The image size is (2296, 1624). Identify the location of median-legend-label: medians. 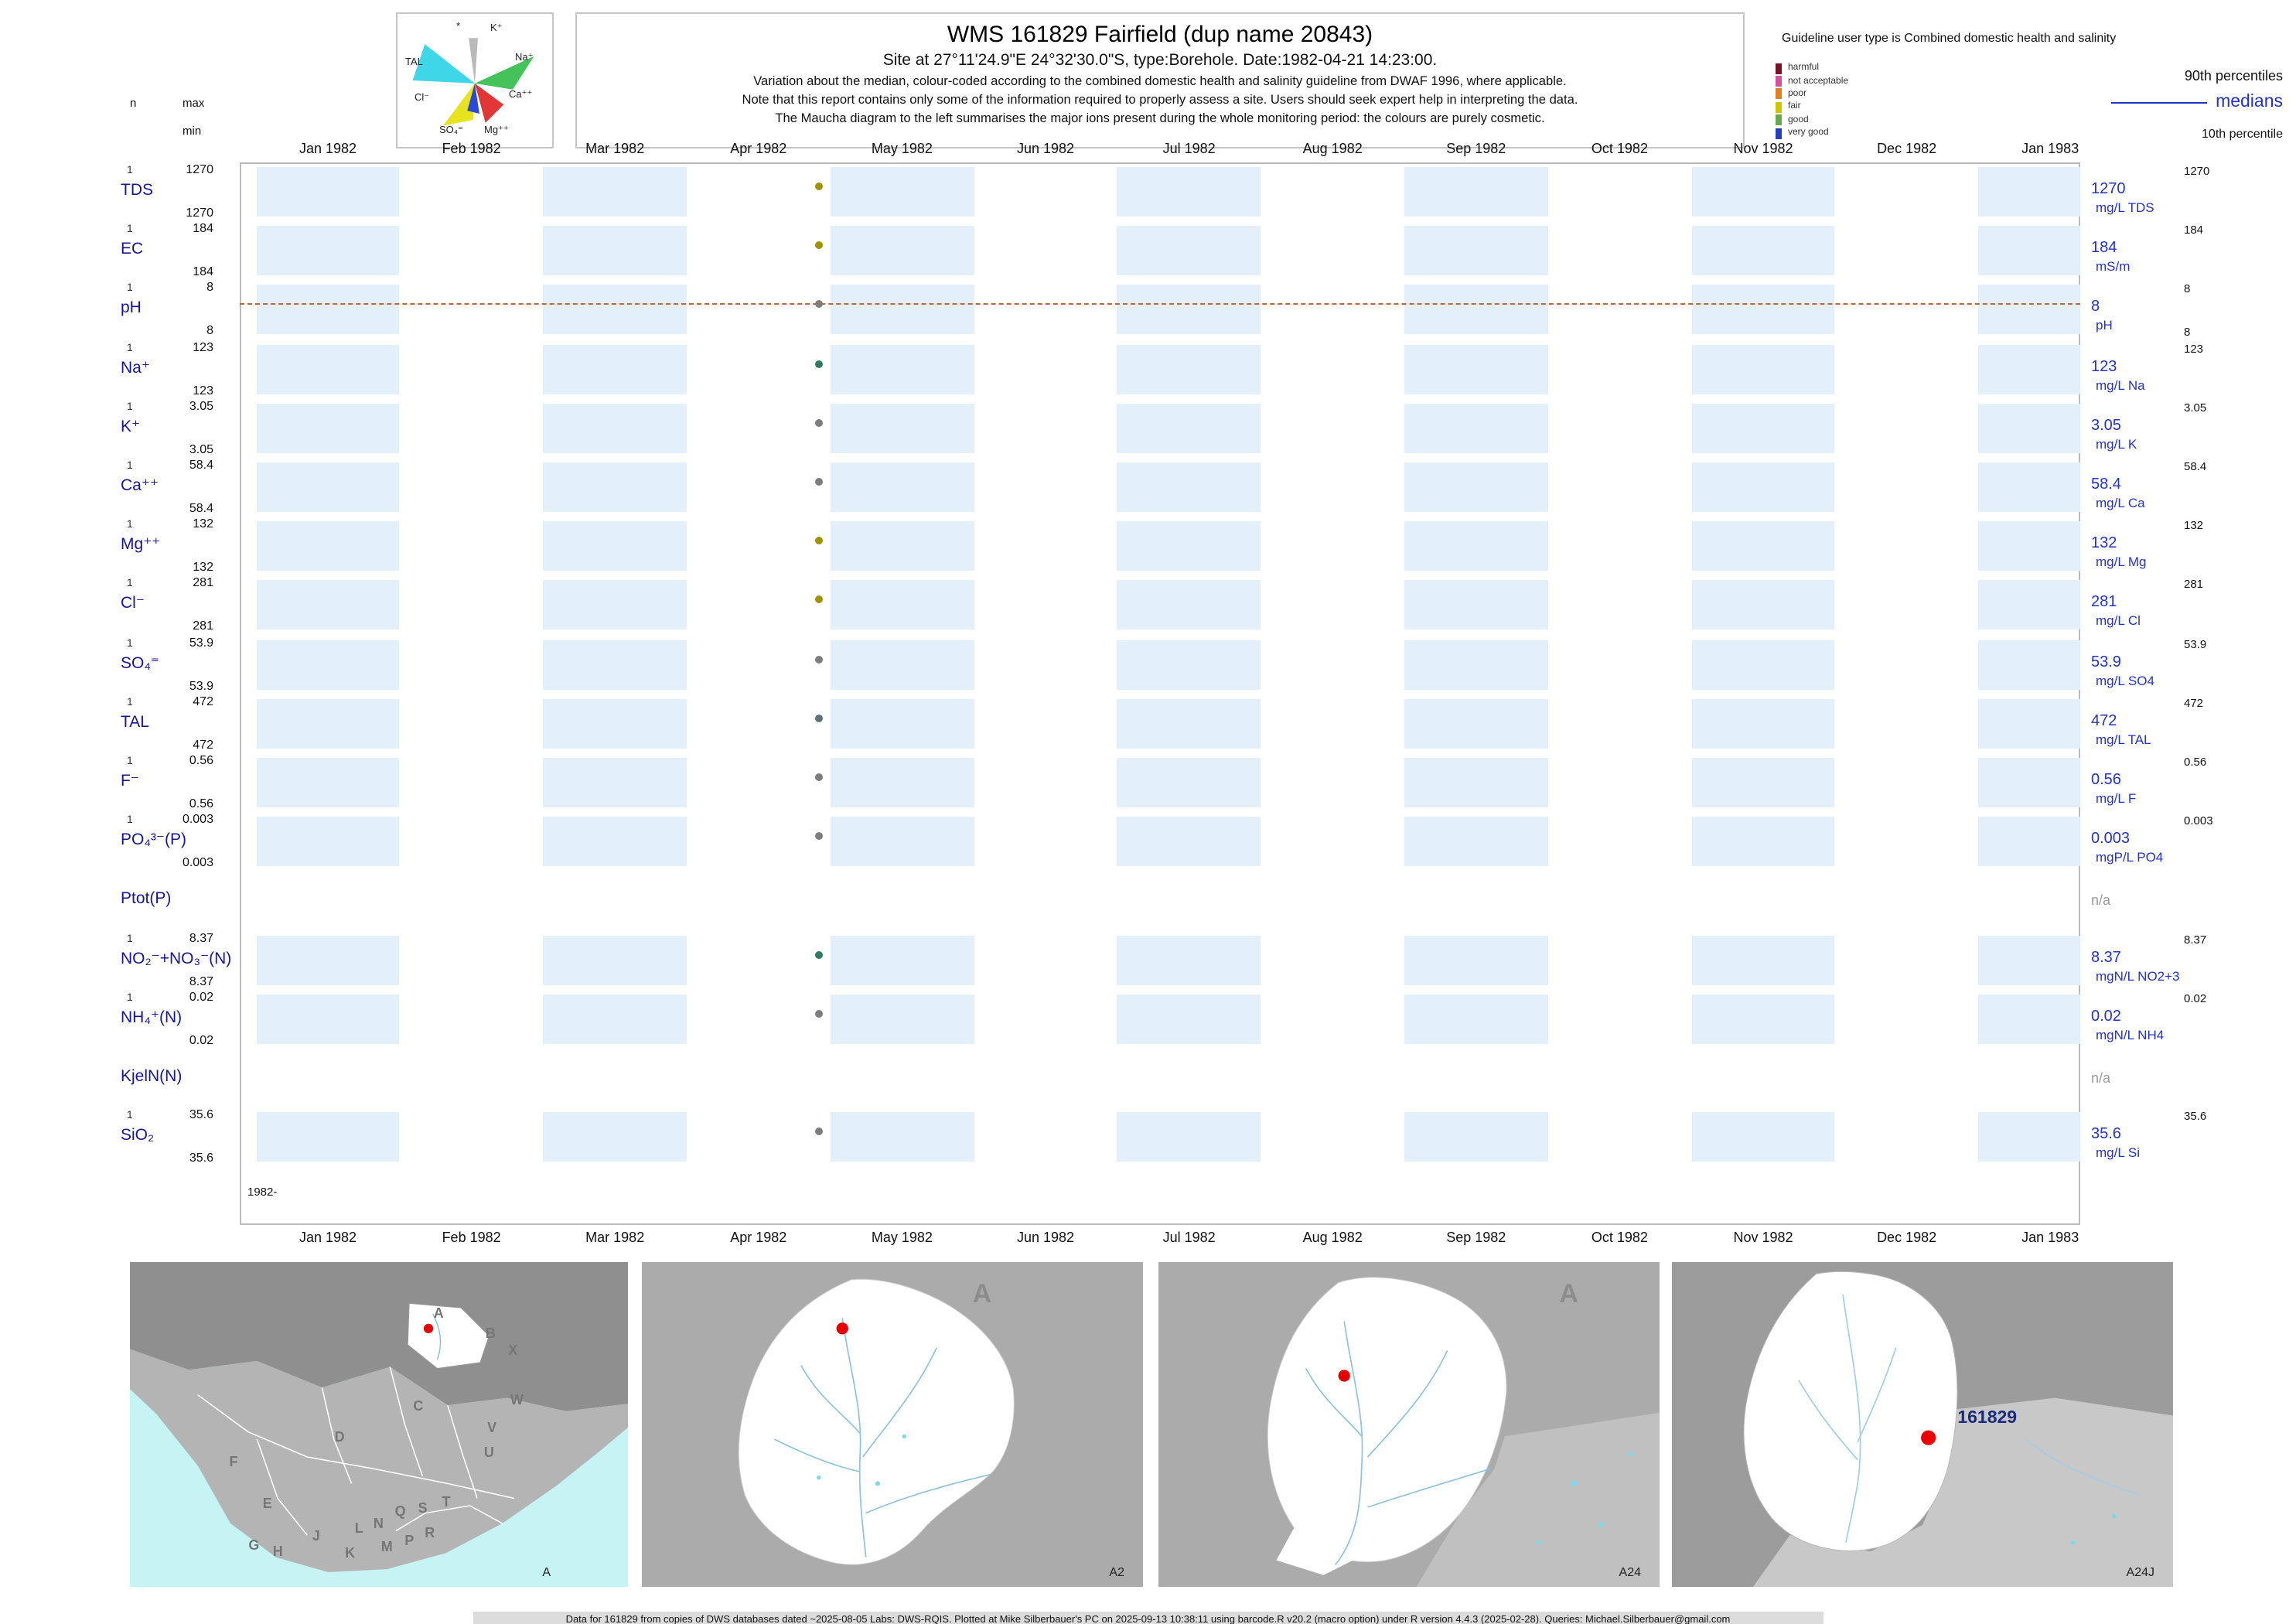
(2249, 102).